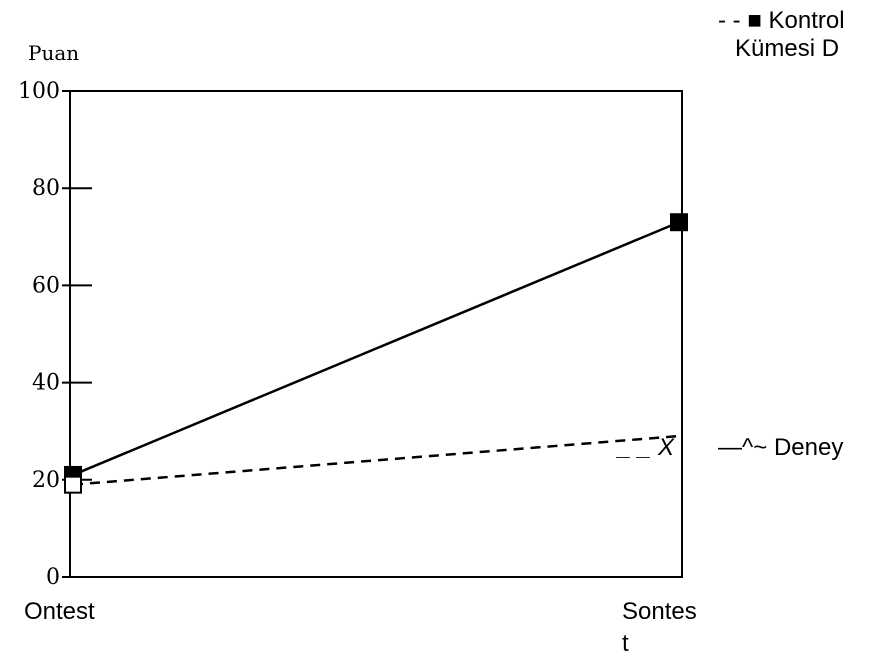 The width and height of the screenshot is (885, 658). I want to click on legend-kontrol-line2: Kümesi D, so click(787, 48).